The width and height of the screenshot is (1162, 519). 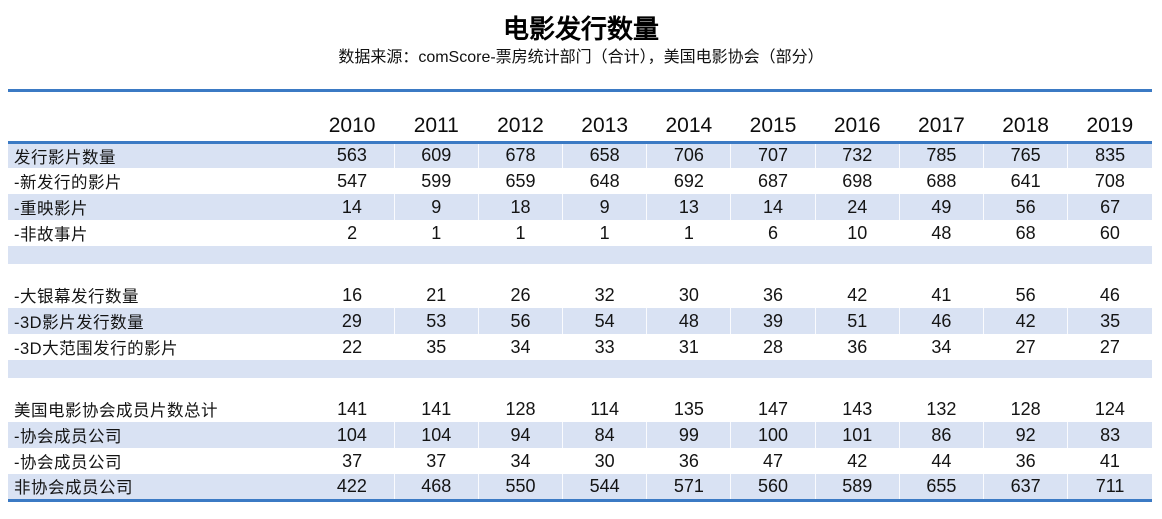 I want to click on data-source-subtitle: 数据来源：comScore-票房统计部门（合计），美国电影协会（部分）, so click(x=581, y=57).